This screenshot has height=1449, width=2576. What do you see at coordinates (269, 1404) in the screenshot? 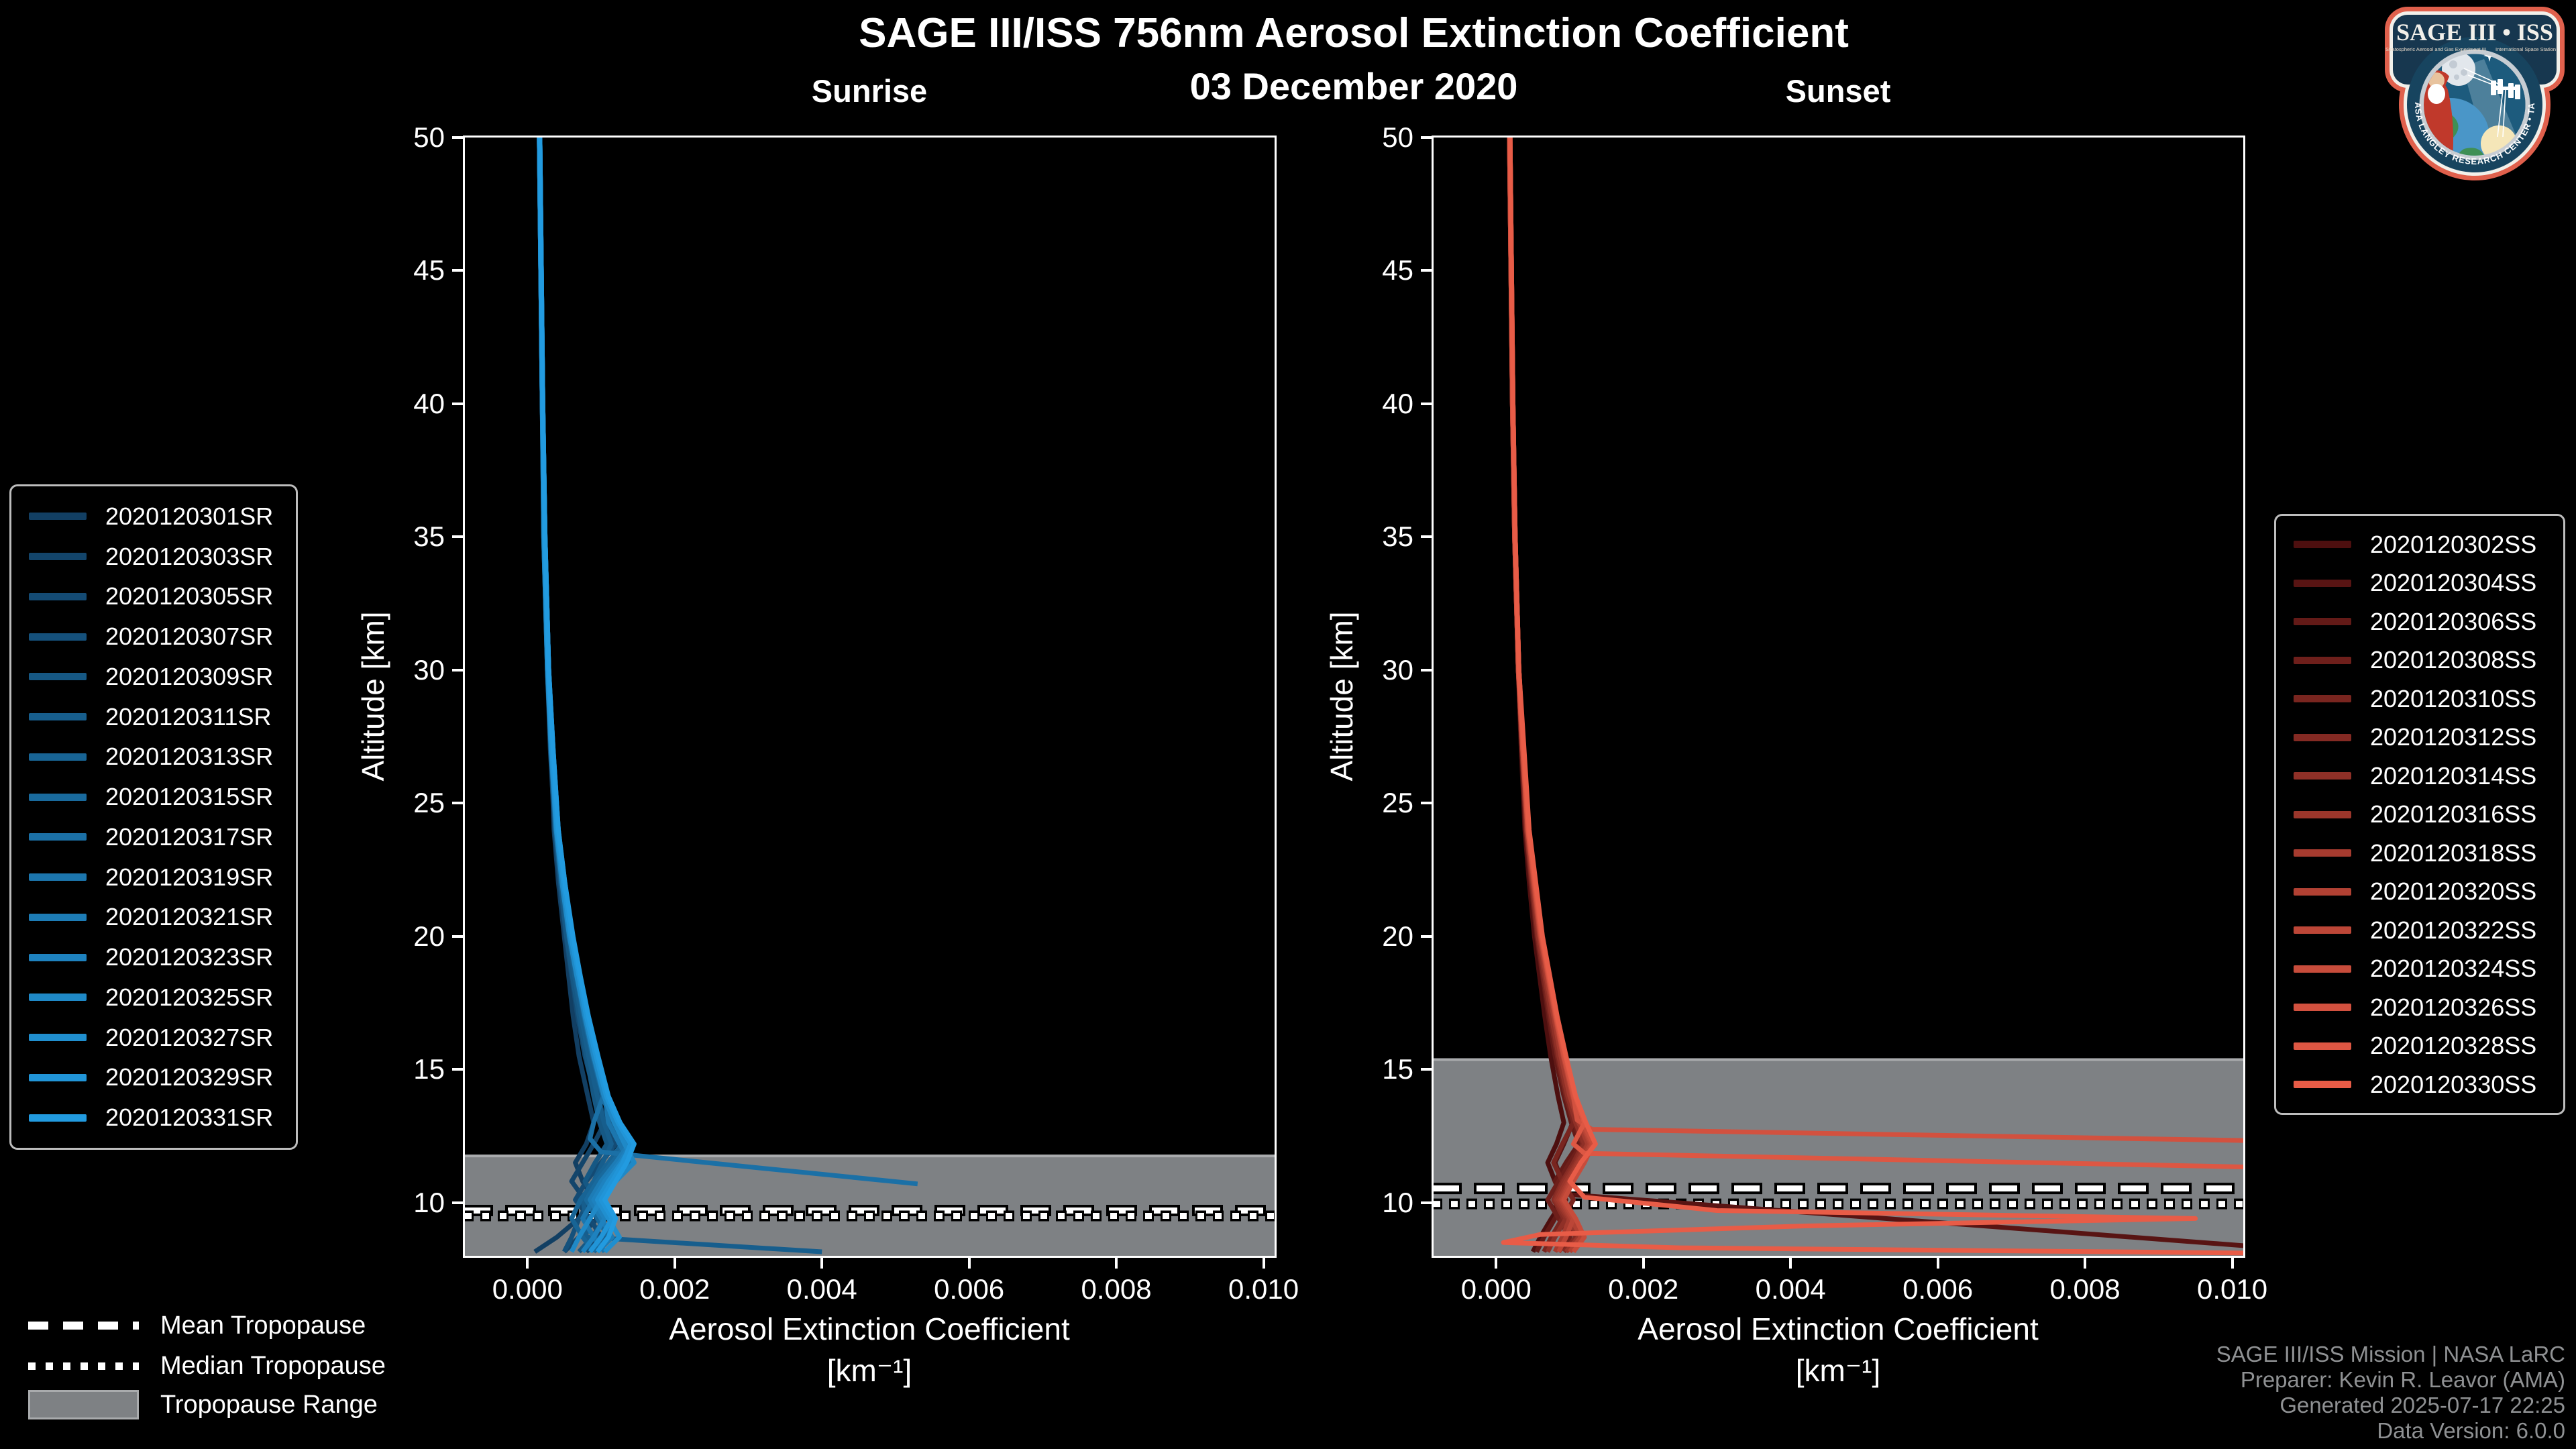
I see `tropopause-range-label: Tropopause Range` at bounding box center [269, 1404].